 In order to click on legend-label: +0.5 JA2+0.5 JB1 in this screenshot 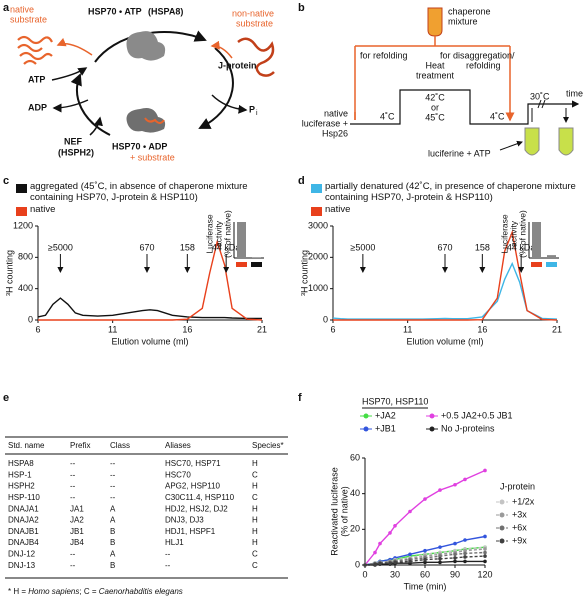, I will do `click(477, 415)`.